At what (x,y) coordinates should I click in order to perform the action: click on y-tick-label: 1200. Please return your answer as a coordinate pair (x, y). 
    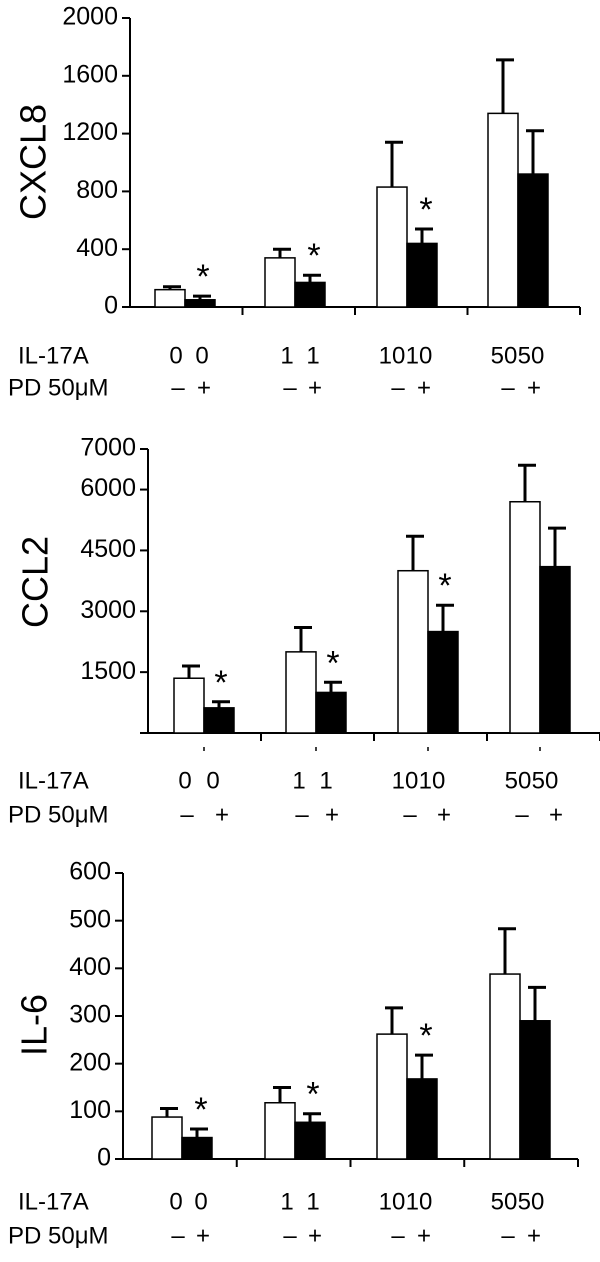
    Looking at the image, I should click on (90, 132).